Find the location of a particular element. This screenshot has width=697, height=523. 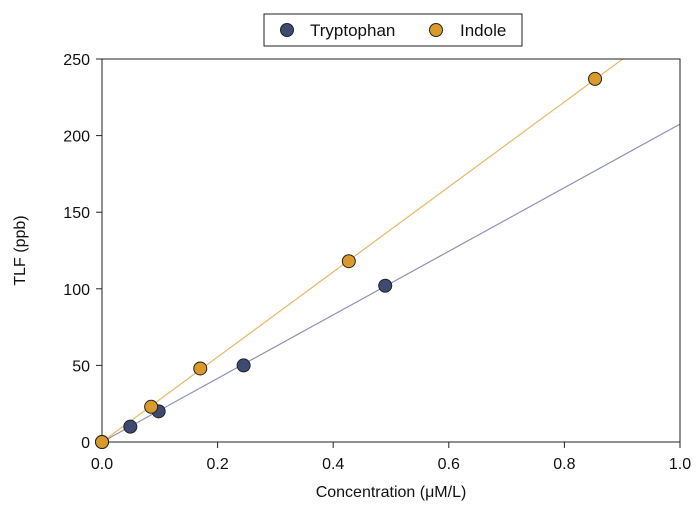

x-tick-label: 0.8 is located at coordinates (564, 464).